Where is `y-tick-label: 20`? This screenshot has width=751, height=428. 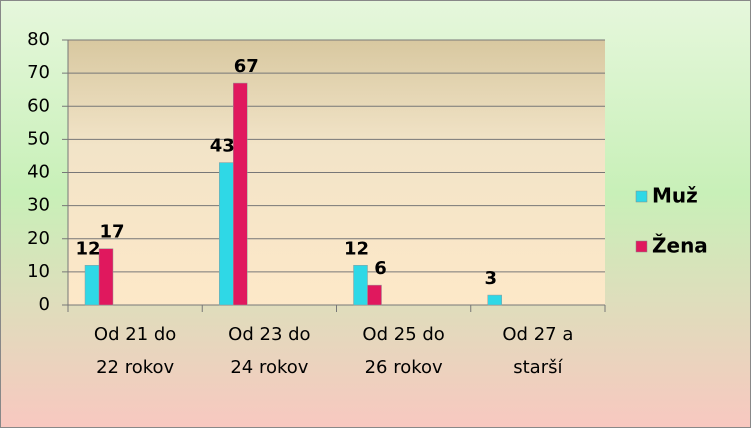 y-tick-label: 20 is located at coordinates (38, 238).